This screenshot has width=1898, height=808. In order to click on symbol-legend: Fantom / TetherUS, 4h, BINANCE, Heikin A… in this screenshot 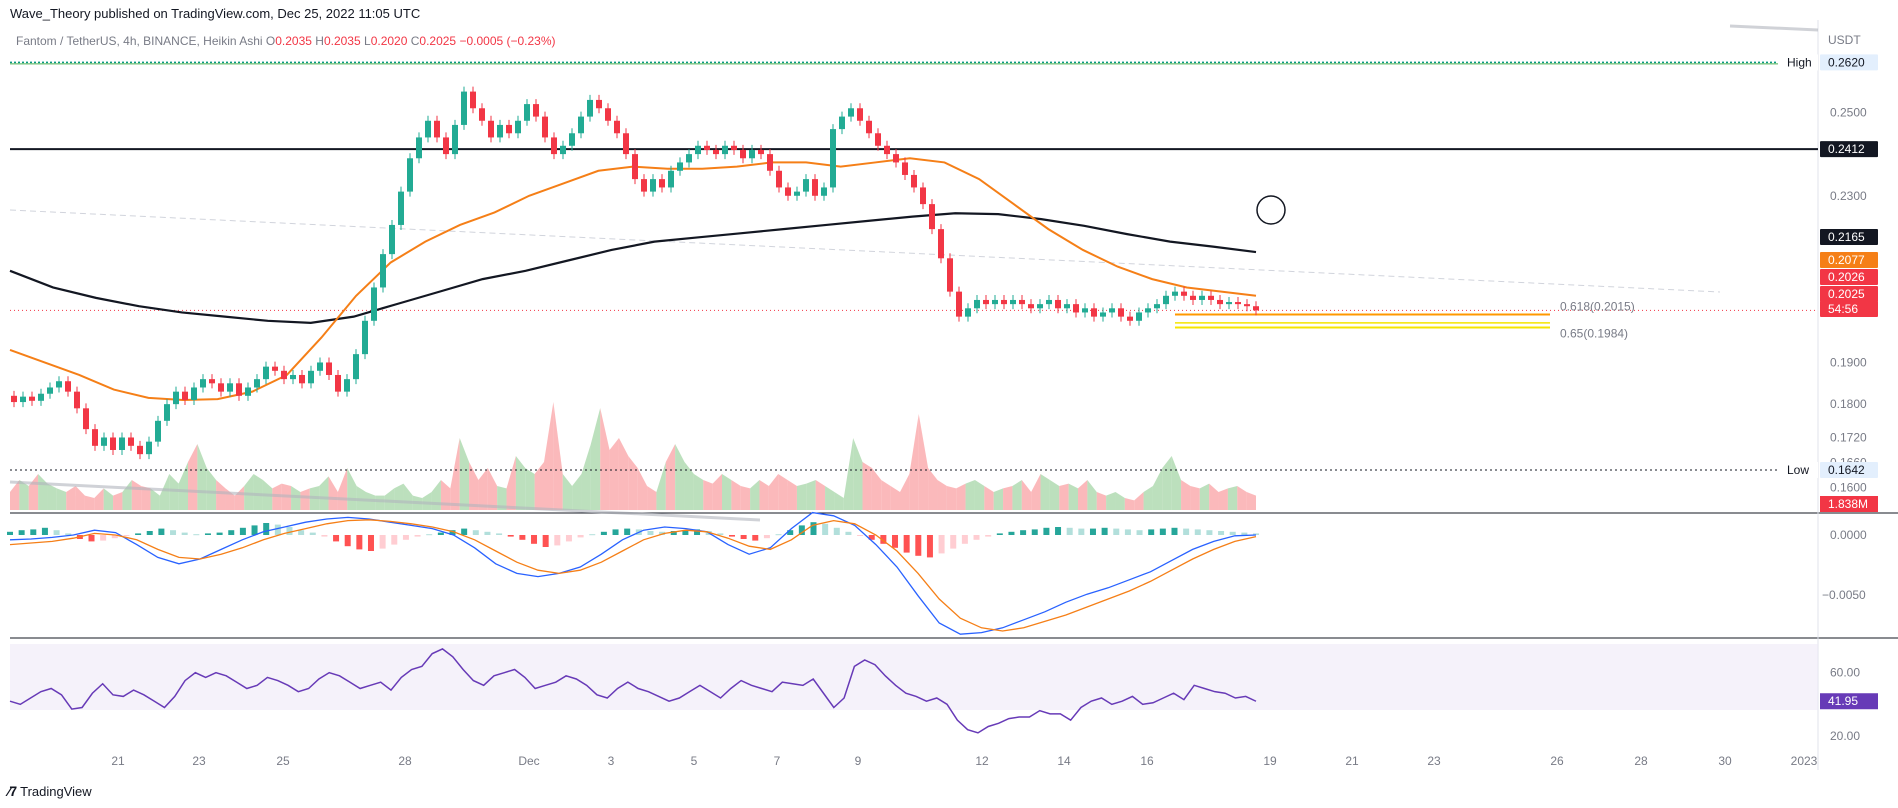, I will do `click(286, 41)`.